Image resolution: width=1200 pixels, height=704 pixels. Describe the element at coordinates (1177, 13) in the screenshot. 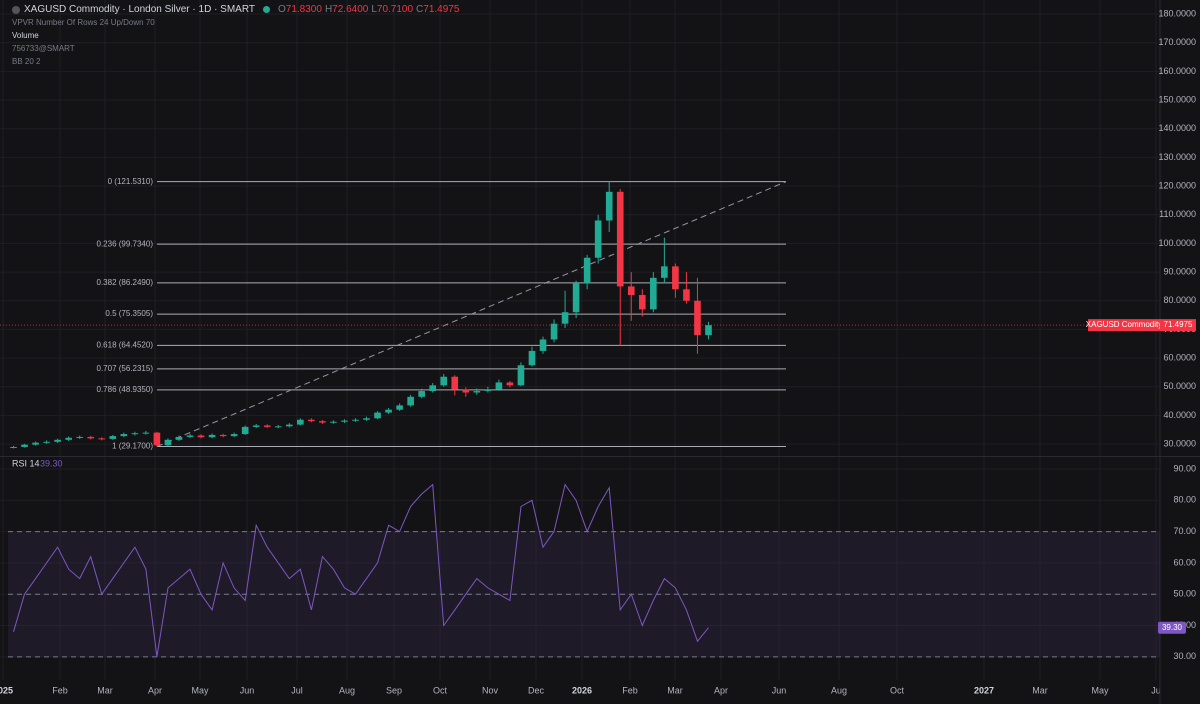

I see `y-tick-label: 180.0000` at that location.